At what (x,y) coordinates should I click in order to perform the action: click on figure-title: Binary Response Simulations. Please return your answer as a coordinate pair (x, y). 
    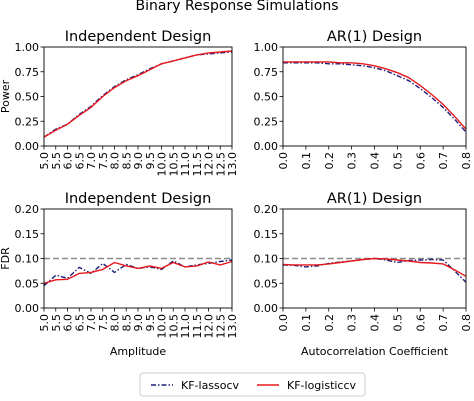
    Looking at the image, I should click on (237, 7).